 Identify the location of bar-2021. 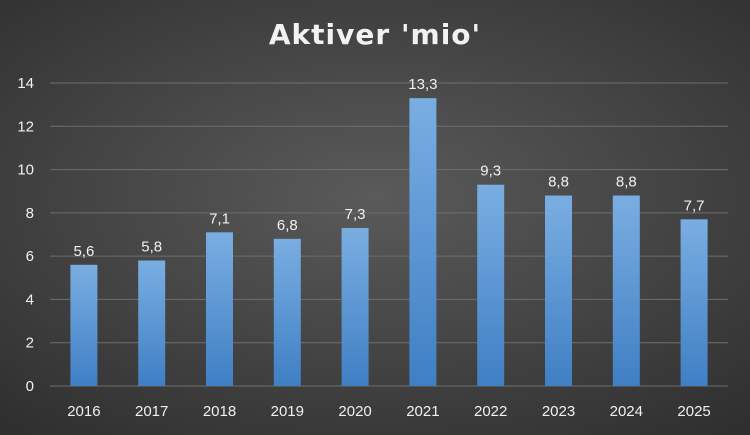
(423, 242).